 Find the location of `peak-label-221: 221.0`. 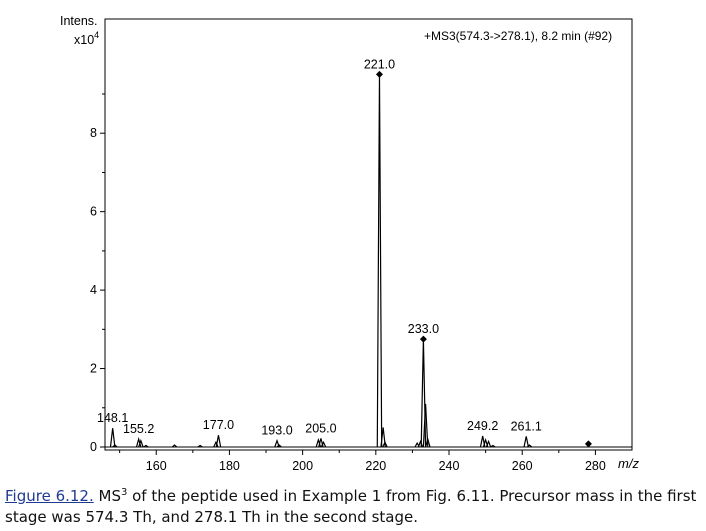

peak-label-221: 221.0 is located at coordinates (379, 64).